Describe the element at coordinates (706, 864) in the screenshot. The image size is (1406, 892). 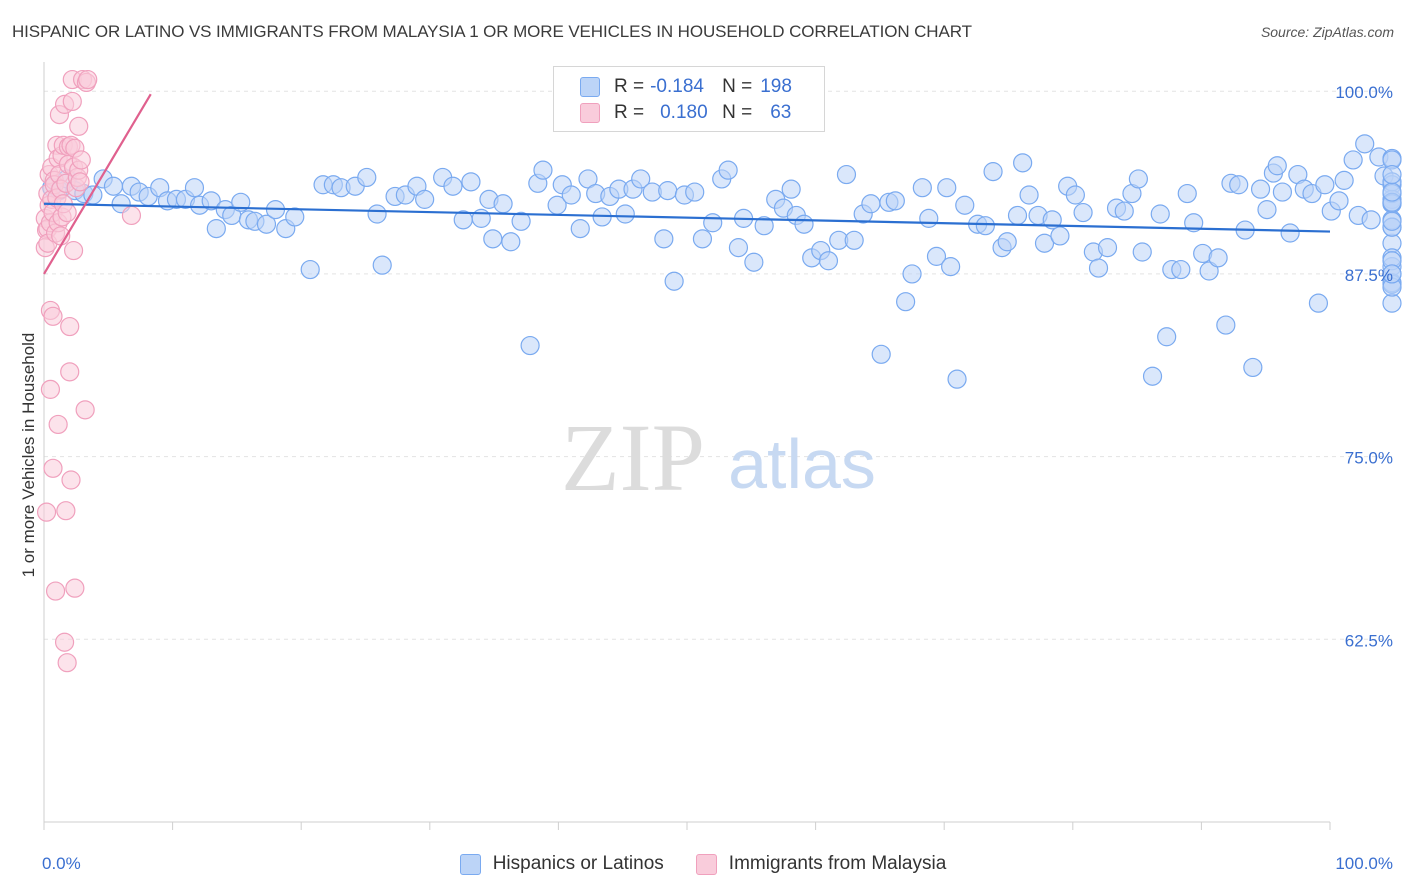
I see `legend-swatch-pink` at that location.